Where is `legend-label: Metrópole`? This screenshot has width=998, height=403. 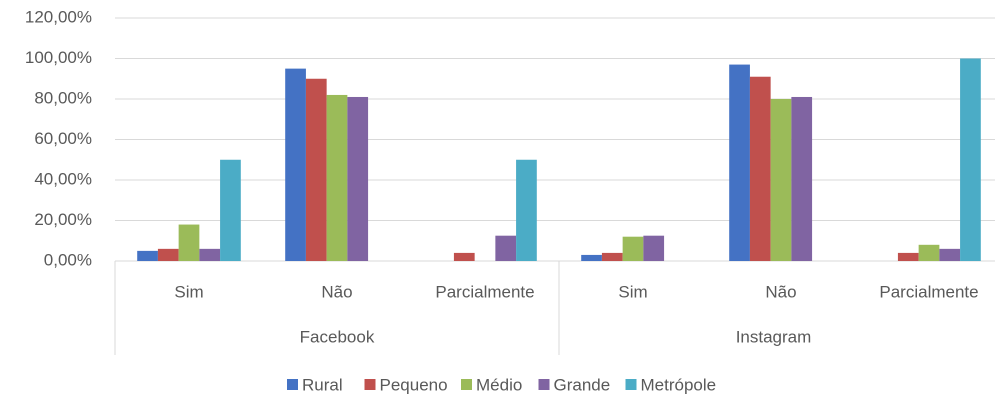
legend-label: Metrópole is located at coordinates (679, 384).